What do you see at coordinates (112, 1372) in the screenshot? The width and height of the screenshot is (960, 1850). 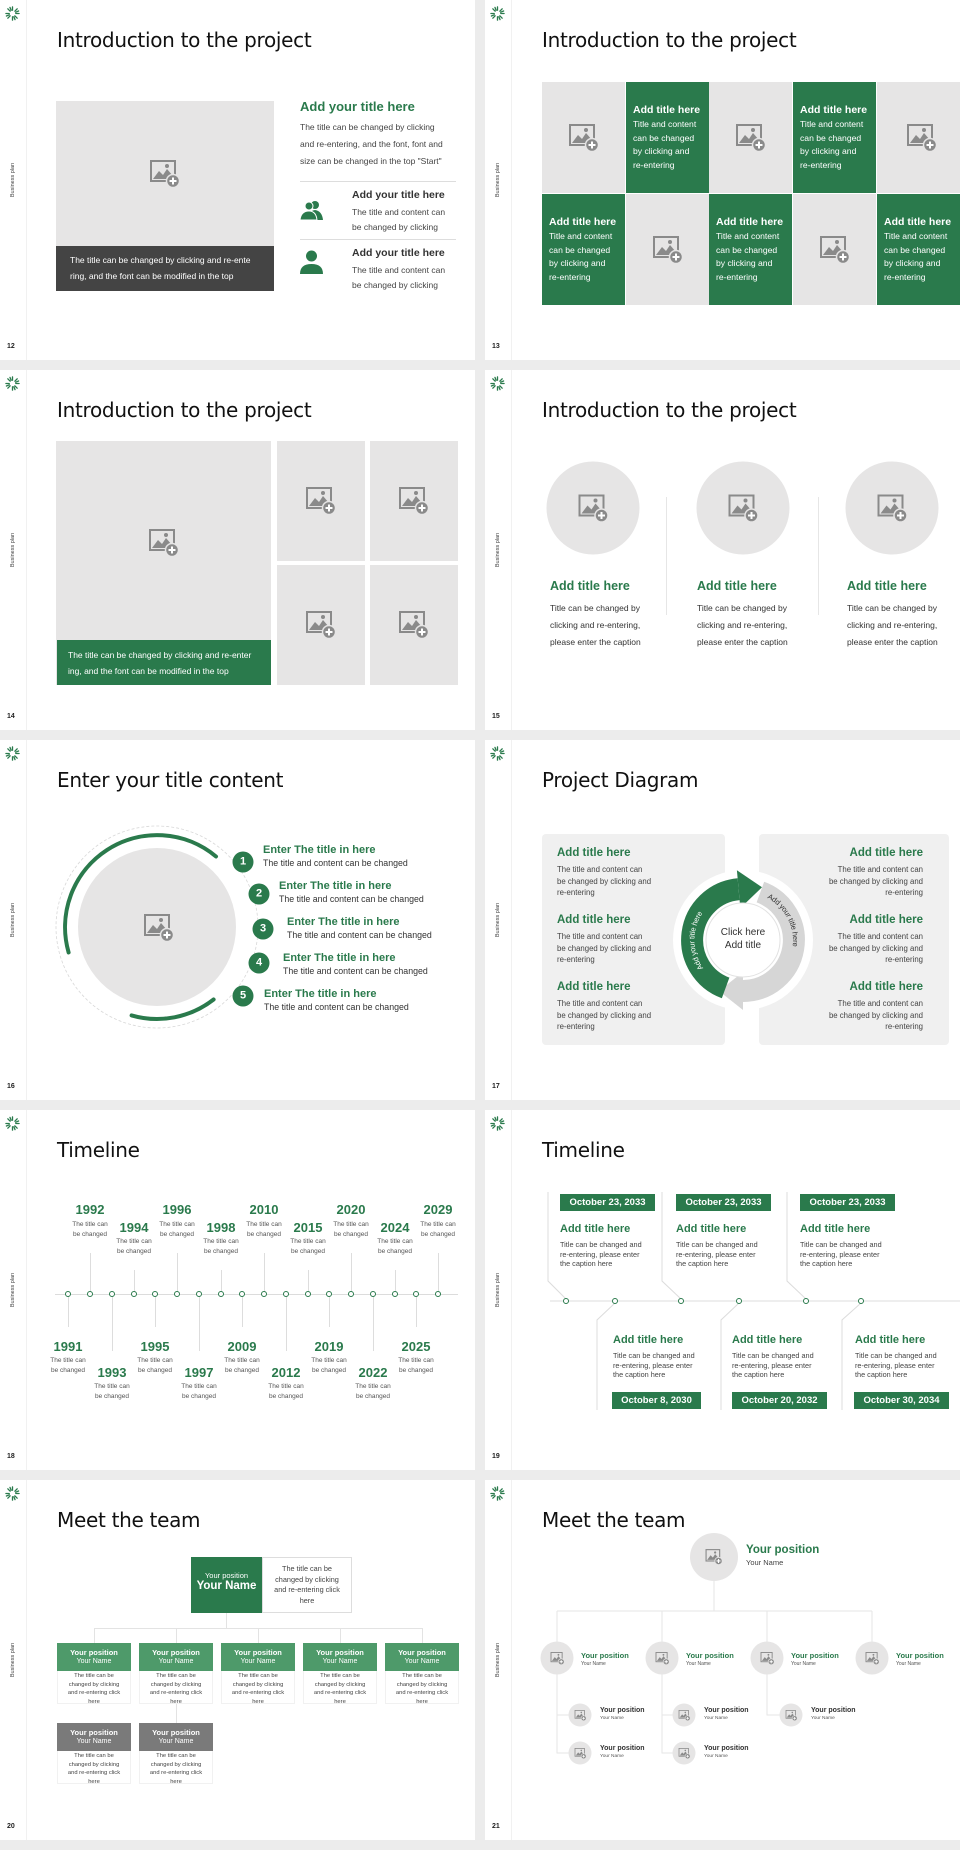 I see `event-year: 1993` at bounding box center [112, 1372].